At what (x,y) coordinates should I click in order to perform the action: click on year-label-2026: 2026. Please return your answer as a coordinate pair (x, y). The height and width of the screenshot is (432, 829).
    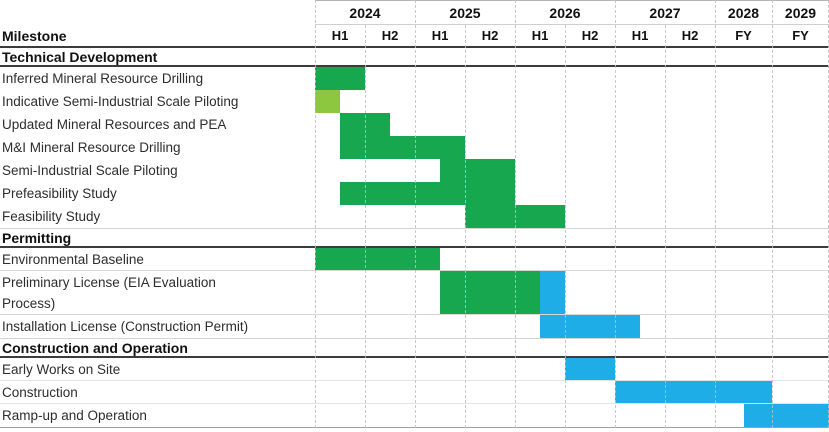
    Looking at the image, I should click on (565, 12).